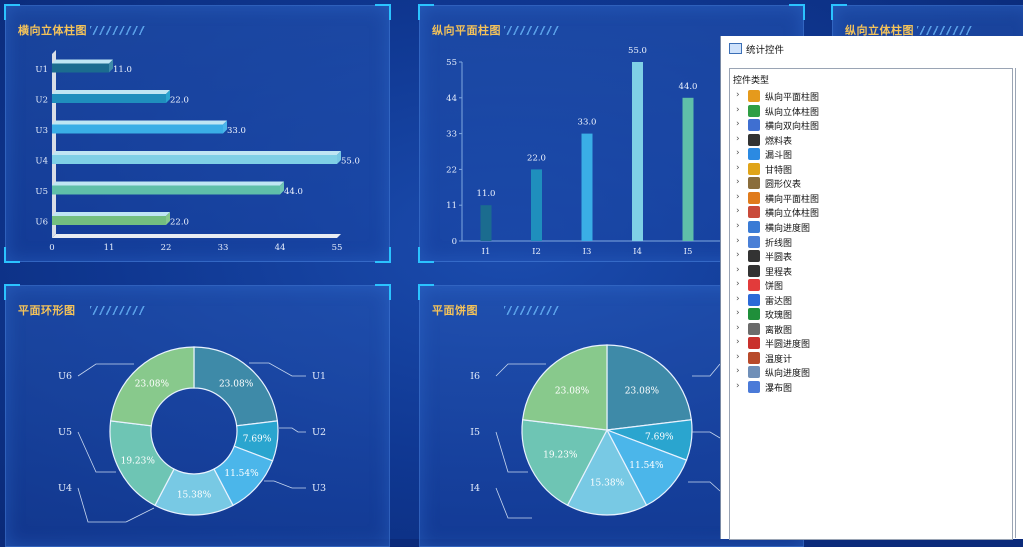 The height and width of the screenshot is (547, 1023). What do you see at coordinates (779, 243) in the screenshot?
I see `tree-item-label: 折线图` at bounding box center [779, 243].